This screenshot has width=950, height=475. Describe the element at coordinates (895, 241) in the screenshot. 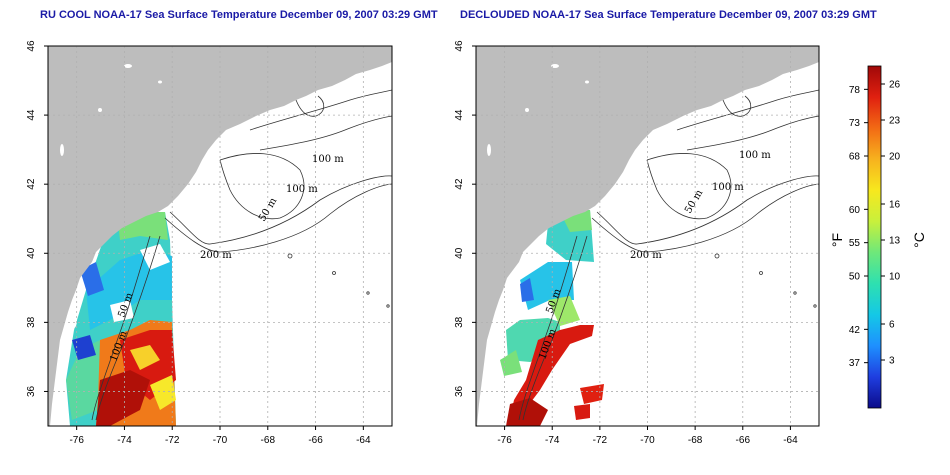

I see `celsius-tick-label: 13` at that location.